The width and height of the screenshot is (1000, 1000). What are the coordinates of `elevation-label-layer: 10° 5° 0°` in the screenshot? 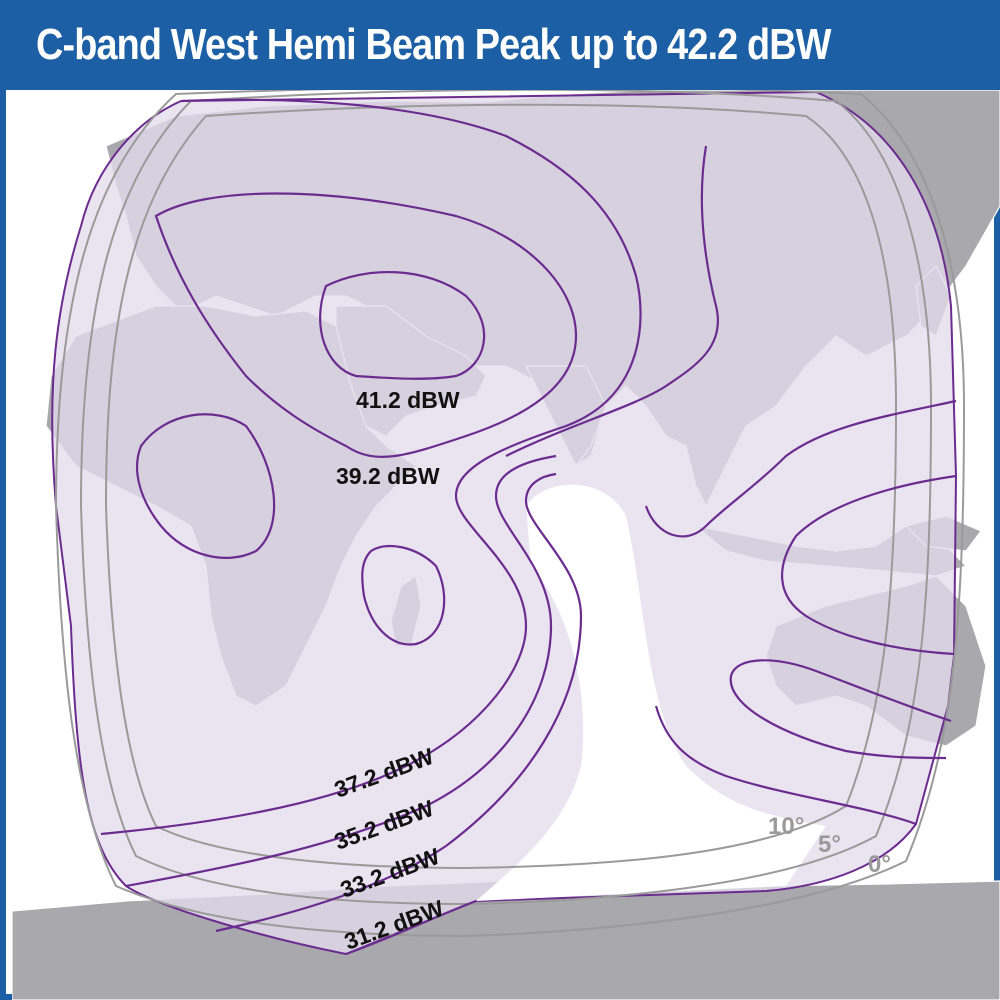 It's located at (829, 845).